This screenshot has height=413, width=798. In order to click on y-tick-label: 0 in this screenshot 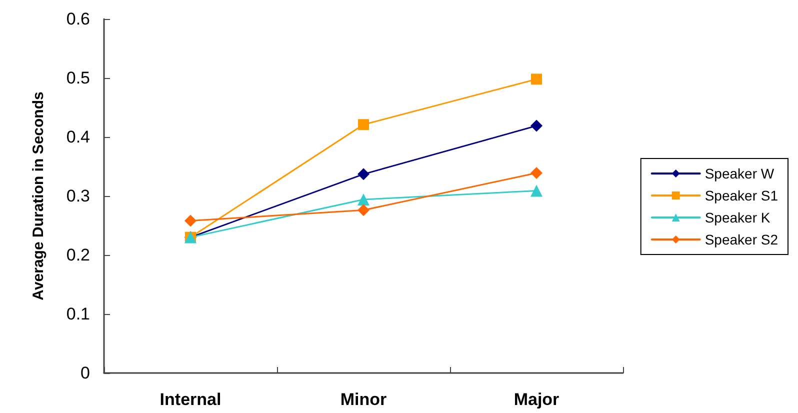, I will do `click(85, 373)`.